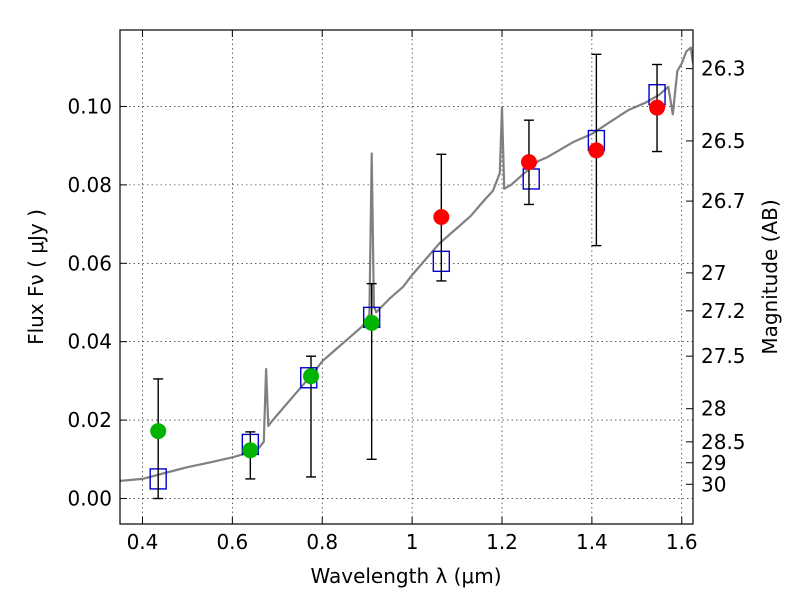 The image size is (800, 600). What do you see at coordinates (502, 542) in the screenshot?
I see `x-tick-label: 1.2` at bounding box center [502, 542].